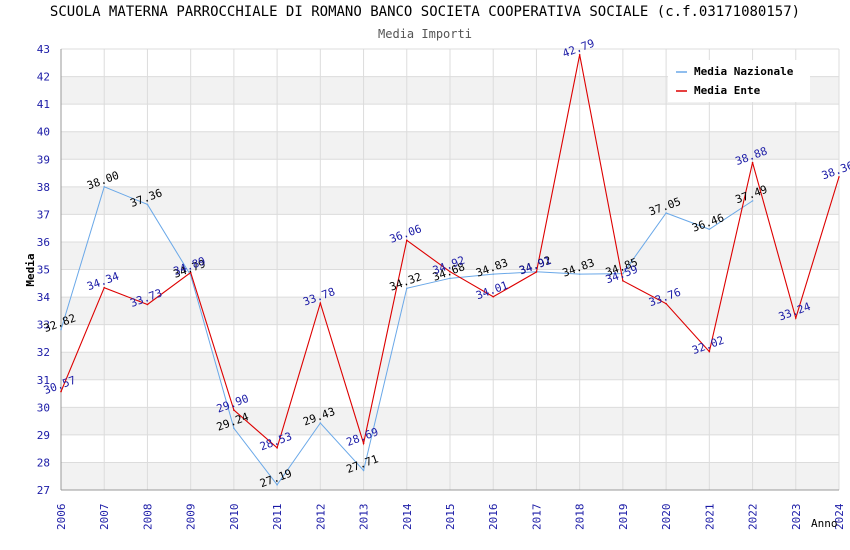  I want to click on y-tick-label: 36, so click(43, 242).